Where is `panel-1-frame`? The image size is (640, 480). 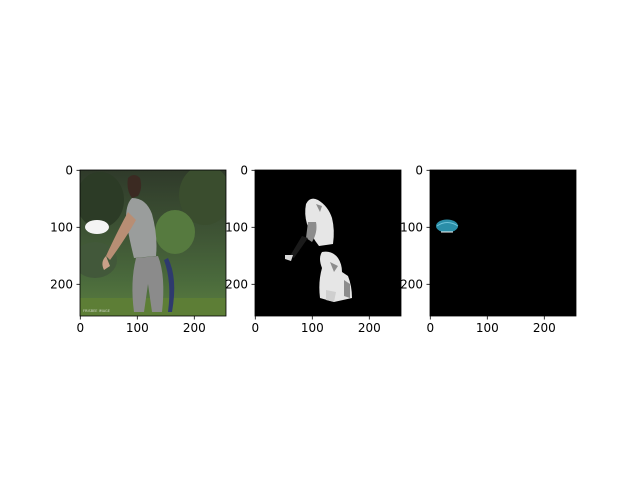
panel-1-frame is located at coordinates (153, 243).